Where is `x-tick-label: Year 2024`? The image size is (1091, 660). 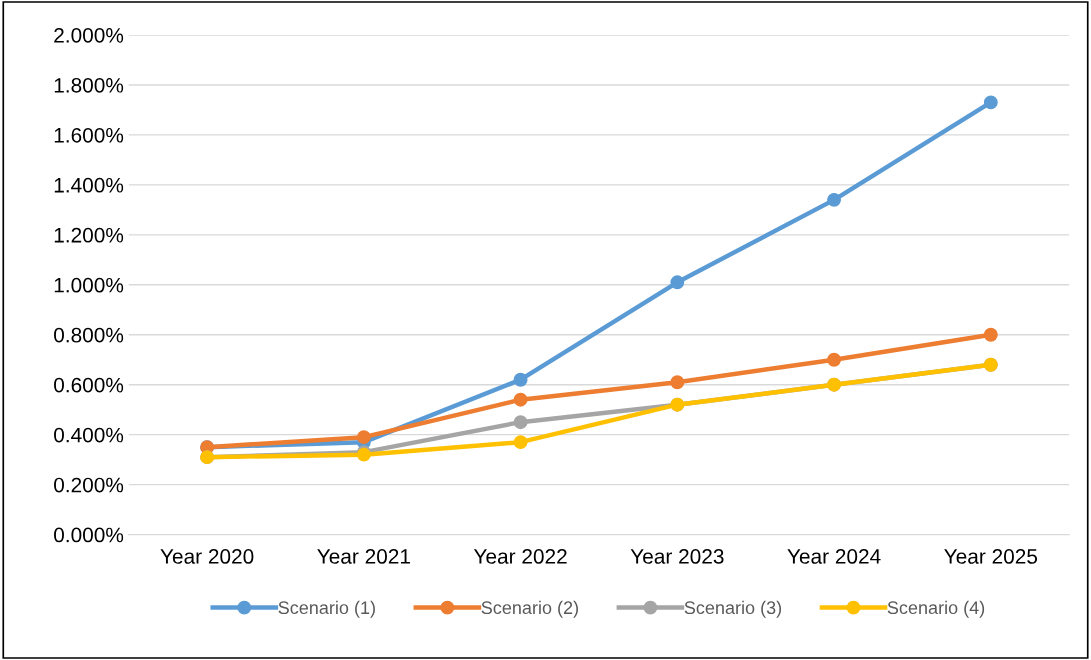 x-tick-label: Year 2024 is located at coordinates (834, 556).